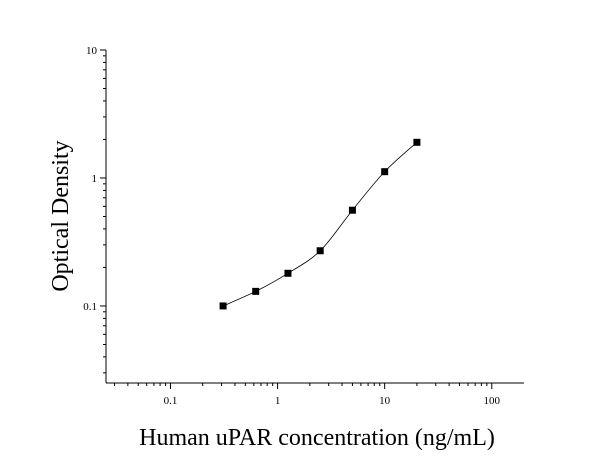  What do you see at coordinates (492, 401) in the screenshot?
I see `x-tick-label: 100` at bounding box center [492, 401].